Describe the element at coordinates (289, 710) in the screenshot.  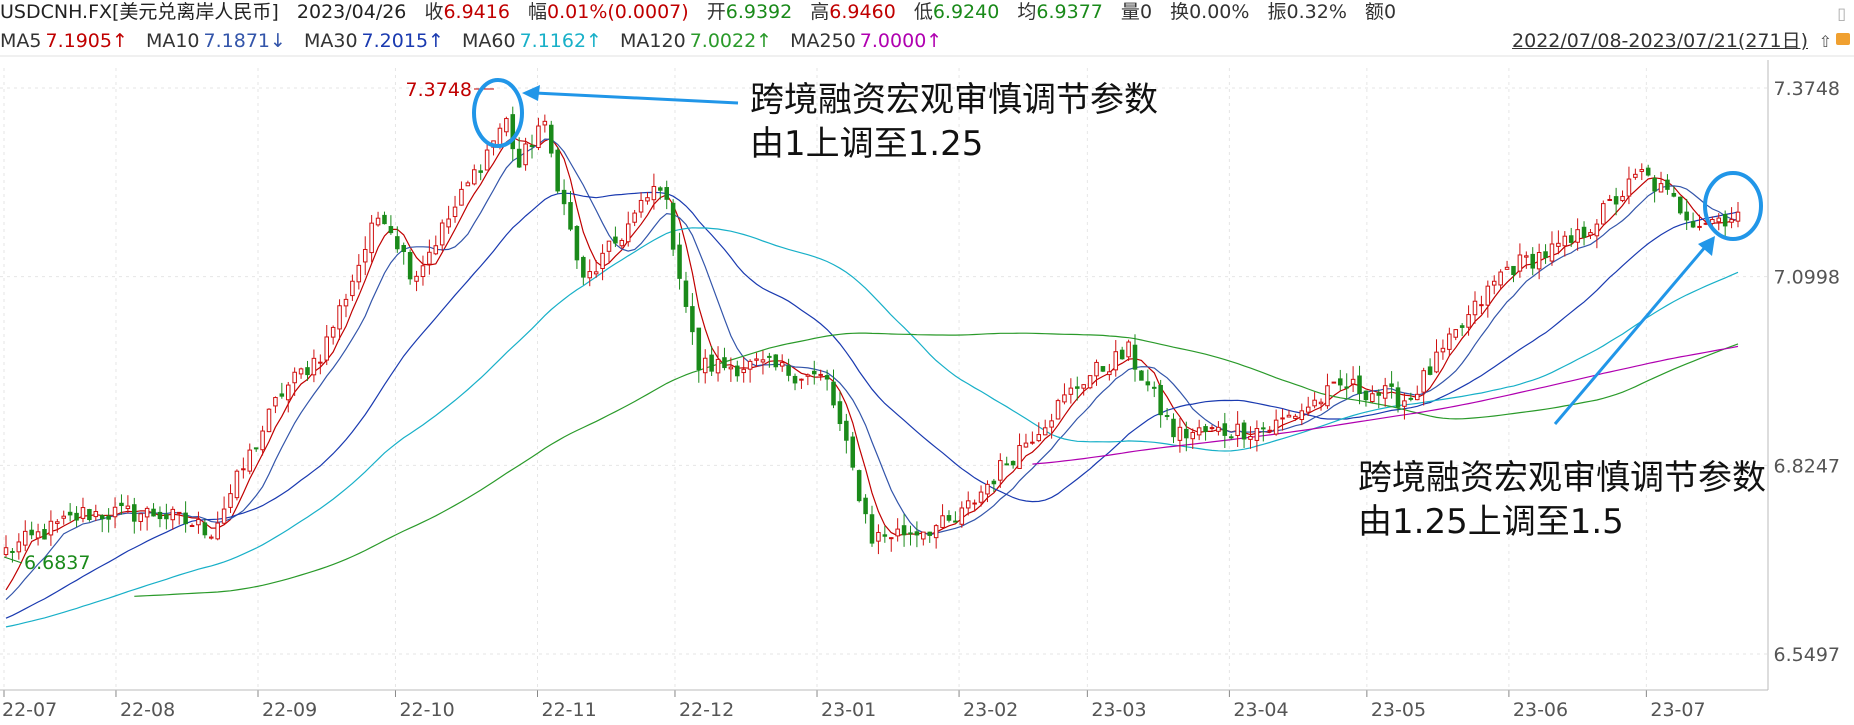
I see `x-tick-label: 22-09` at that location.